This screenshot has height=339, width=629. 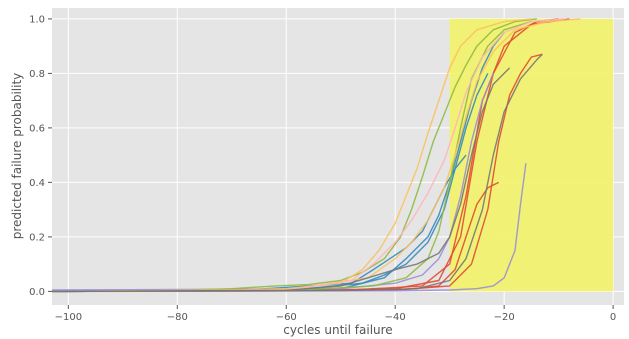 What do you see at coordinates (504, 317) in the screenshot?
I see `x-tick-label: −20` at bounding box center [504, 317].